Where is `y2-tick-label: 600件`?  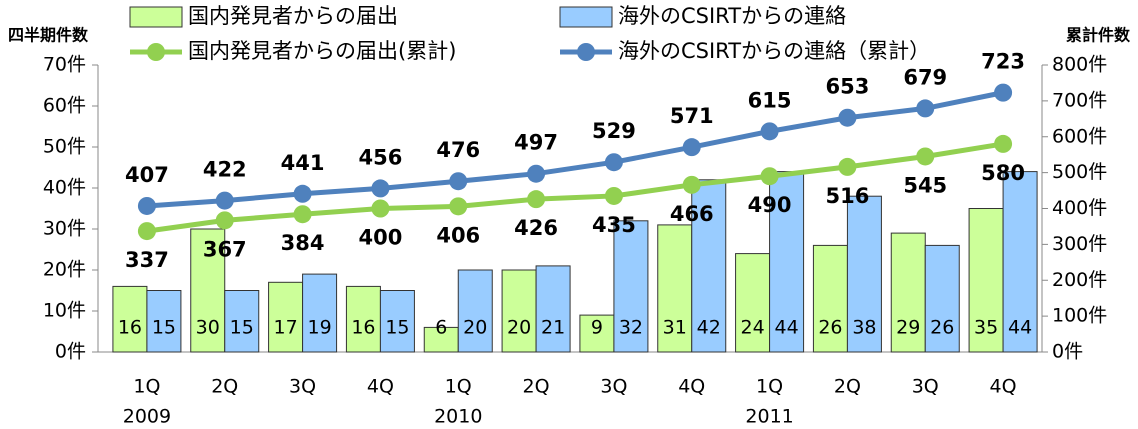
y2-tick-label: 600件 is located at coordinates (1079, 136).